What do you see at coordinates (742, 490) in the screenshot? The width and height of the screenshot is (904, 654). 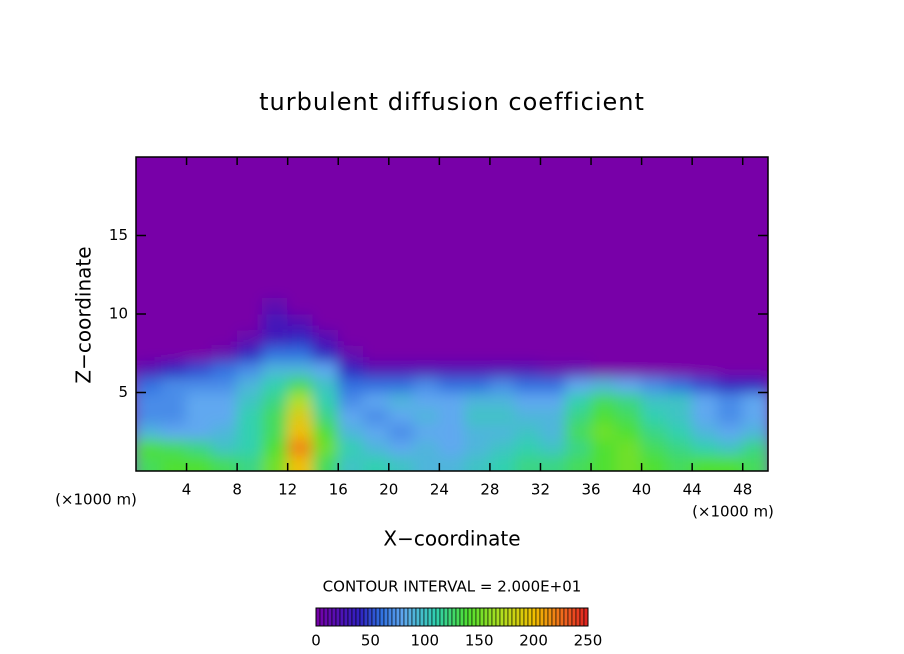 I see `x-tick-label: 48` at bounding box center [742, 490].